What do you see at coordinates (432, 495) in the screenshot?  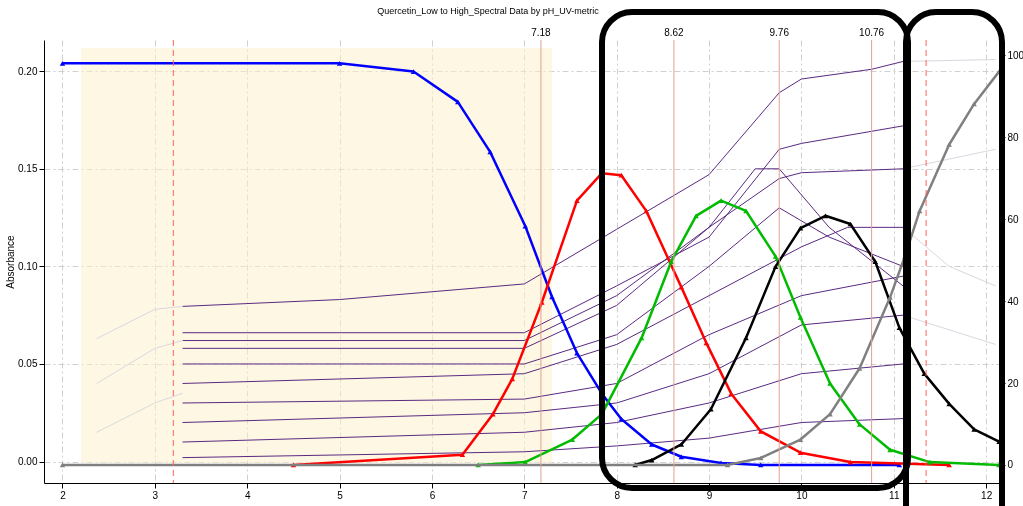 I see `x-tick-label: 6` at bounding box center [432, 495].